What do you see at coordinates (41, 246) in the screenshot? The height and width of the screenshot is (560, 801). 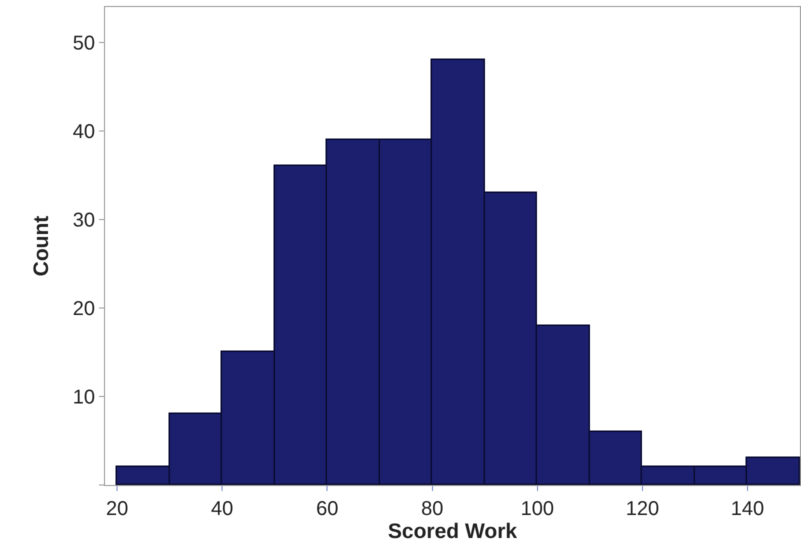 I see `y-axis-title: Count` at bounding box center [41, 246].